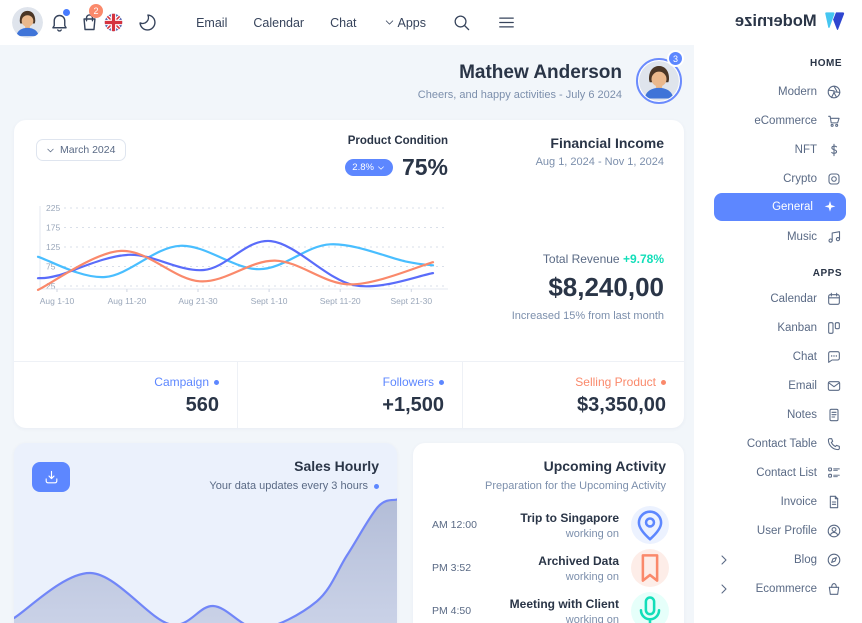 The width and height of the screenshot is (862, 623). Describe the element at coordinates (834, 589) in the screenshot. I see `basket-icon` at that location.